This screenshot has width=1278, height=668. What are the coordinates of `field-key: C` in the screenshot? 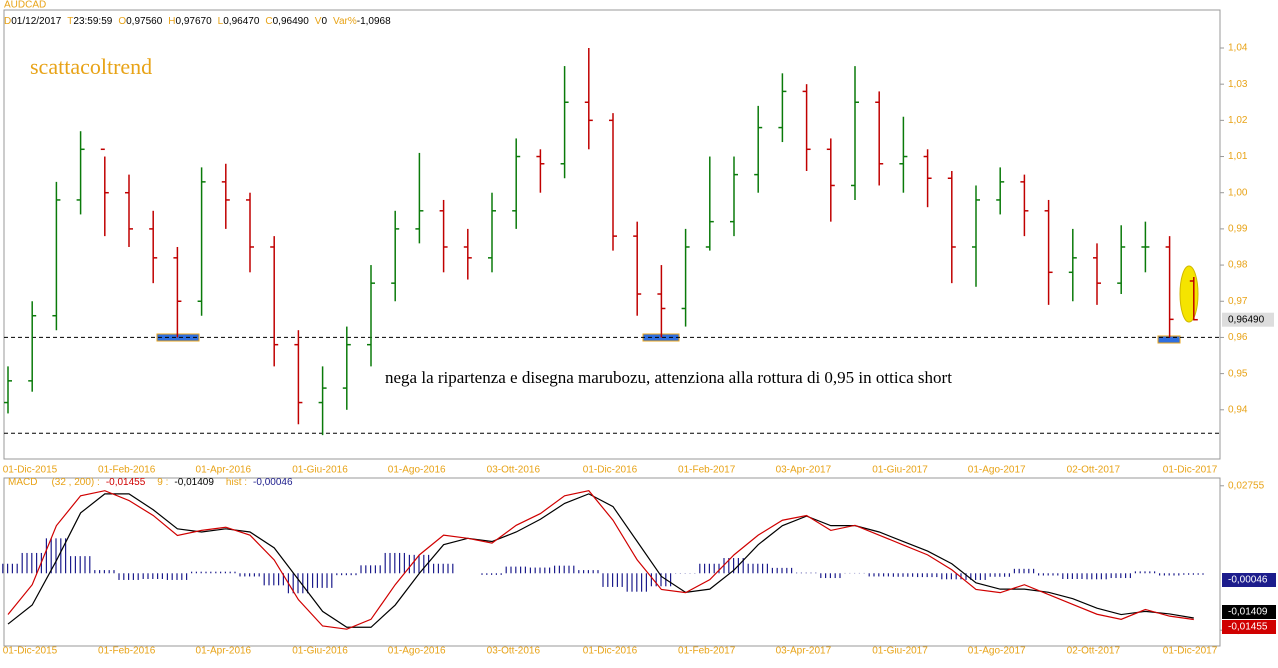 It's located at (268, 21).